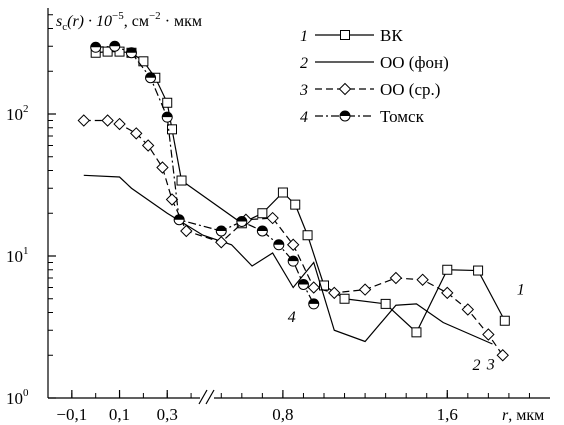  I want to click on y-tick-label: 10², so click(17, 113).